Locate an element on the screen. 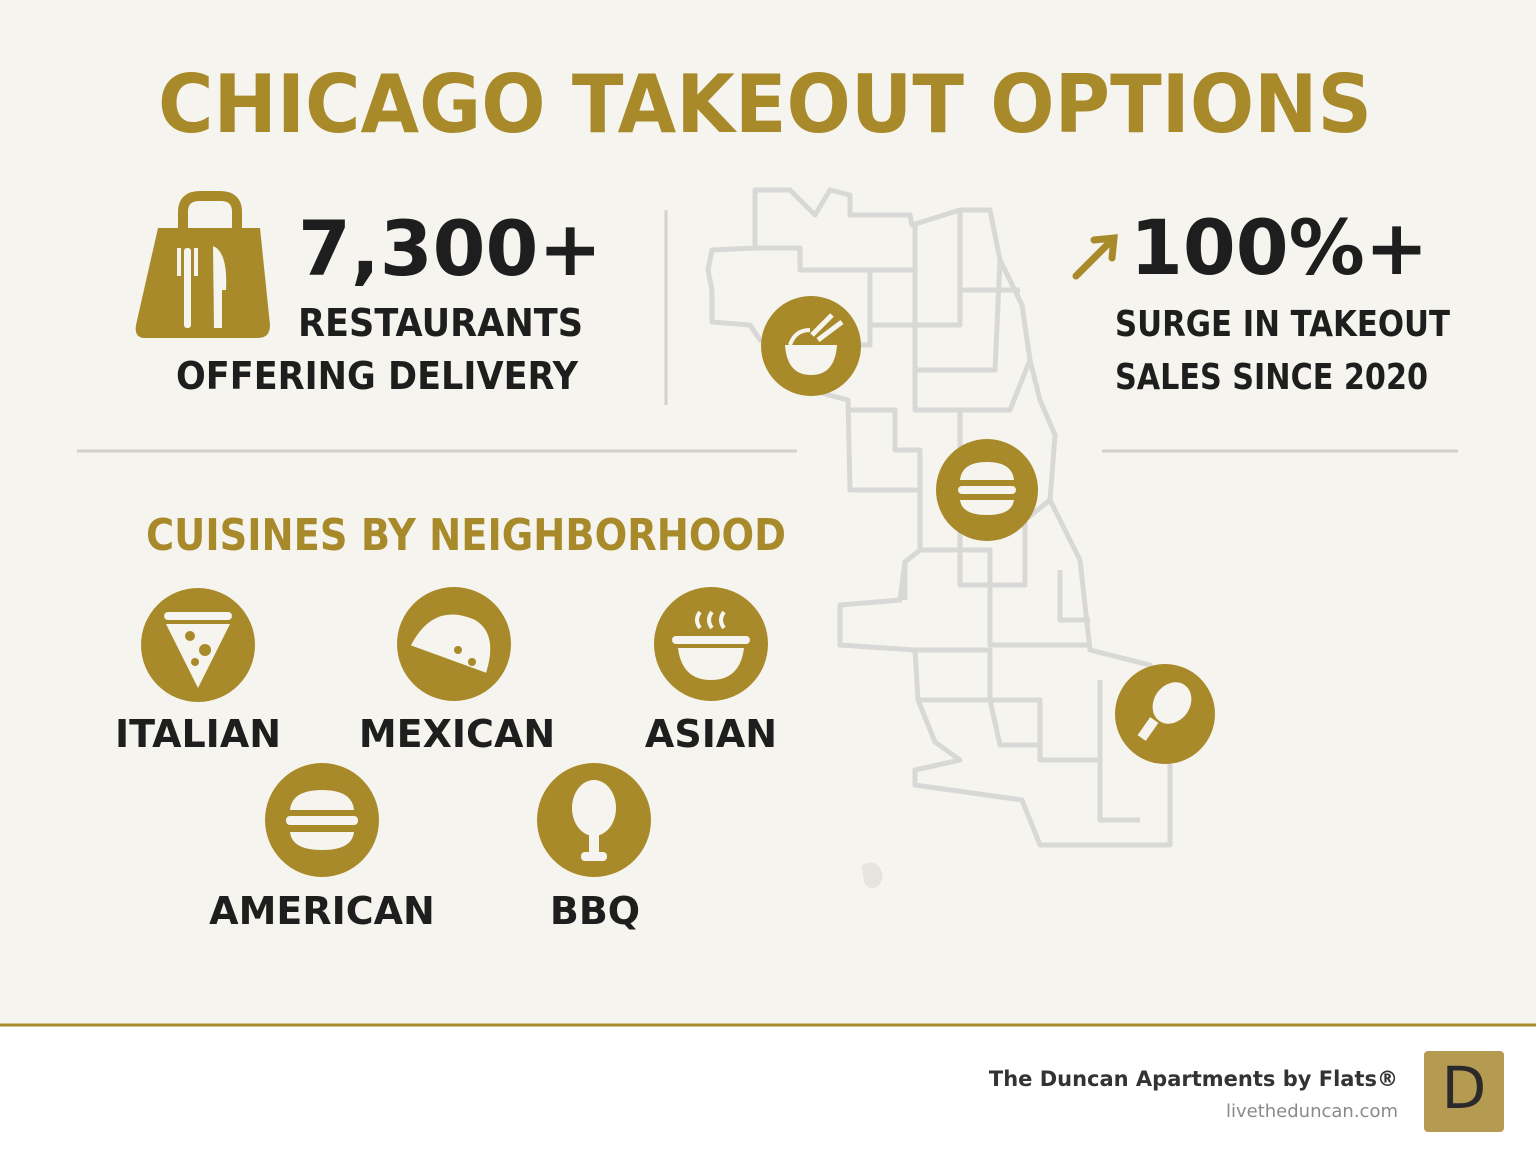 The width and height of the screenshot is (1536, 1154). title: CHICAGO TAKEOUT OPTIONS is located at coordinates (765, 104).